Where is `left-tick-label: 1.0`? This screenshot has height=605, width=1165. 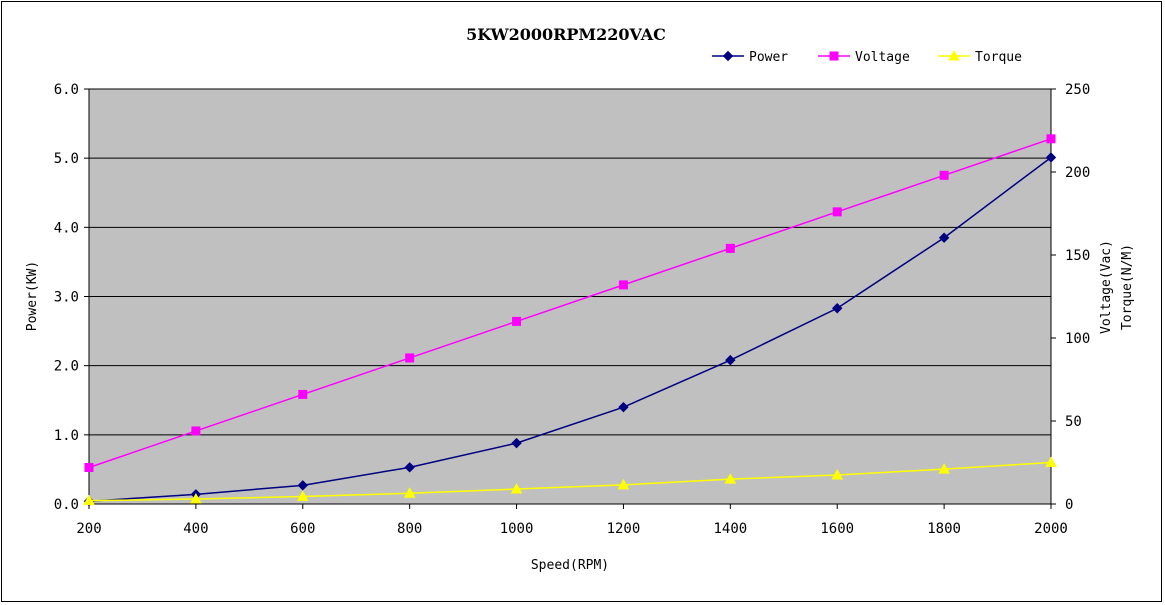 left-tick-label: 1.0 is located at coordinates (66, 436).